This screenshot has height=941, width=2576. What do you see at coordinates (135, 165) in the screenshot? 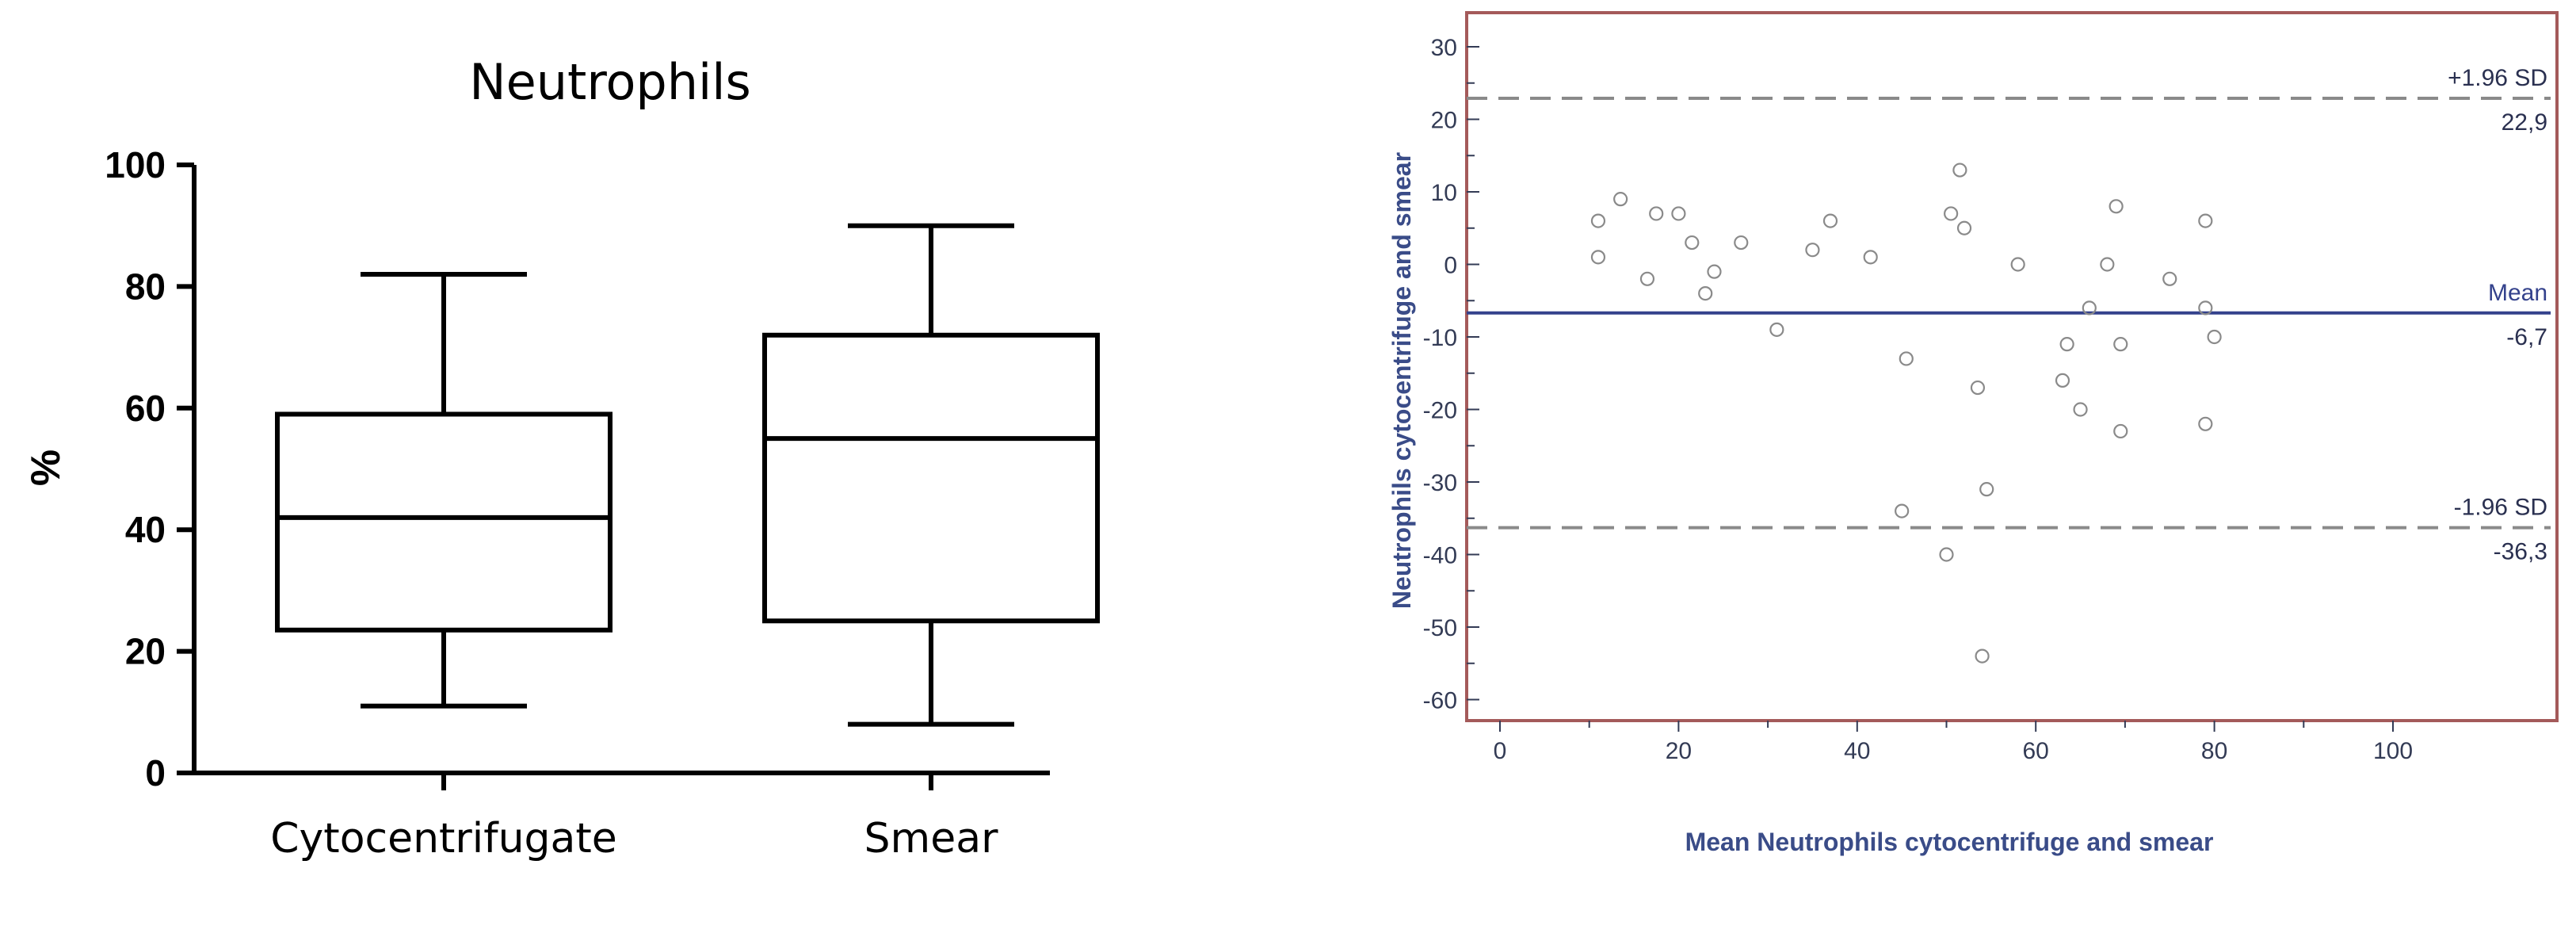
I see `y-tick-label: 100` at bounding box center [135, 165].